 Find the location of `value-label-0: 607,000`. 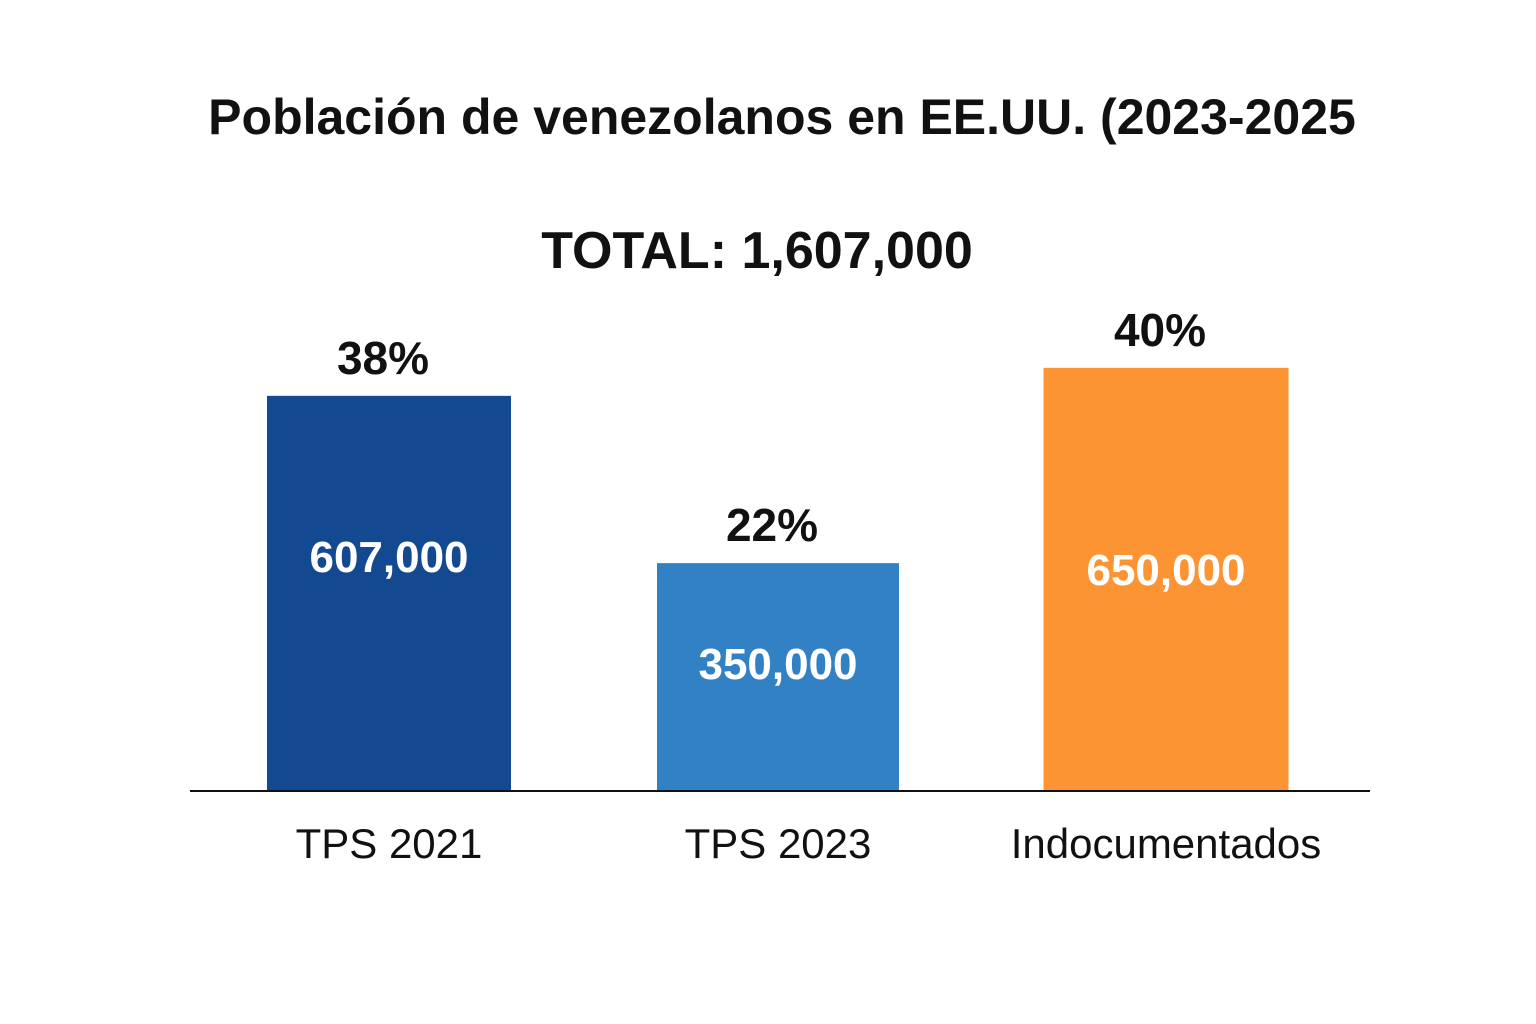

value-label-0: 607,000 is located at coordinates (388, 557).